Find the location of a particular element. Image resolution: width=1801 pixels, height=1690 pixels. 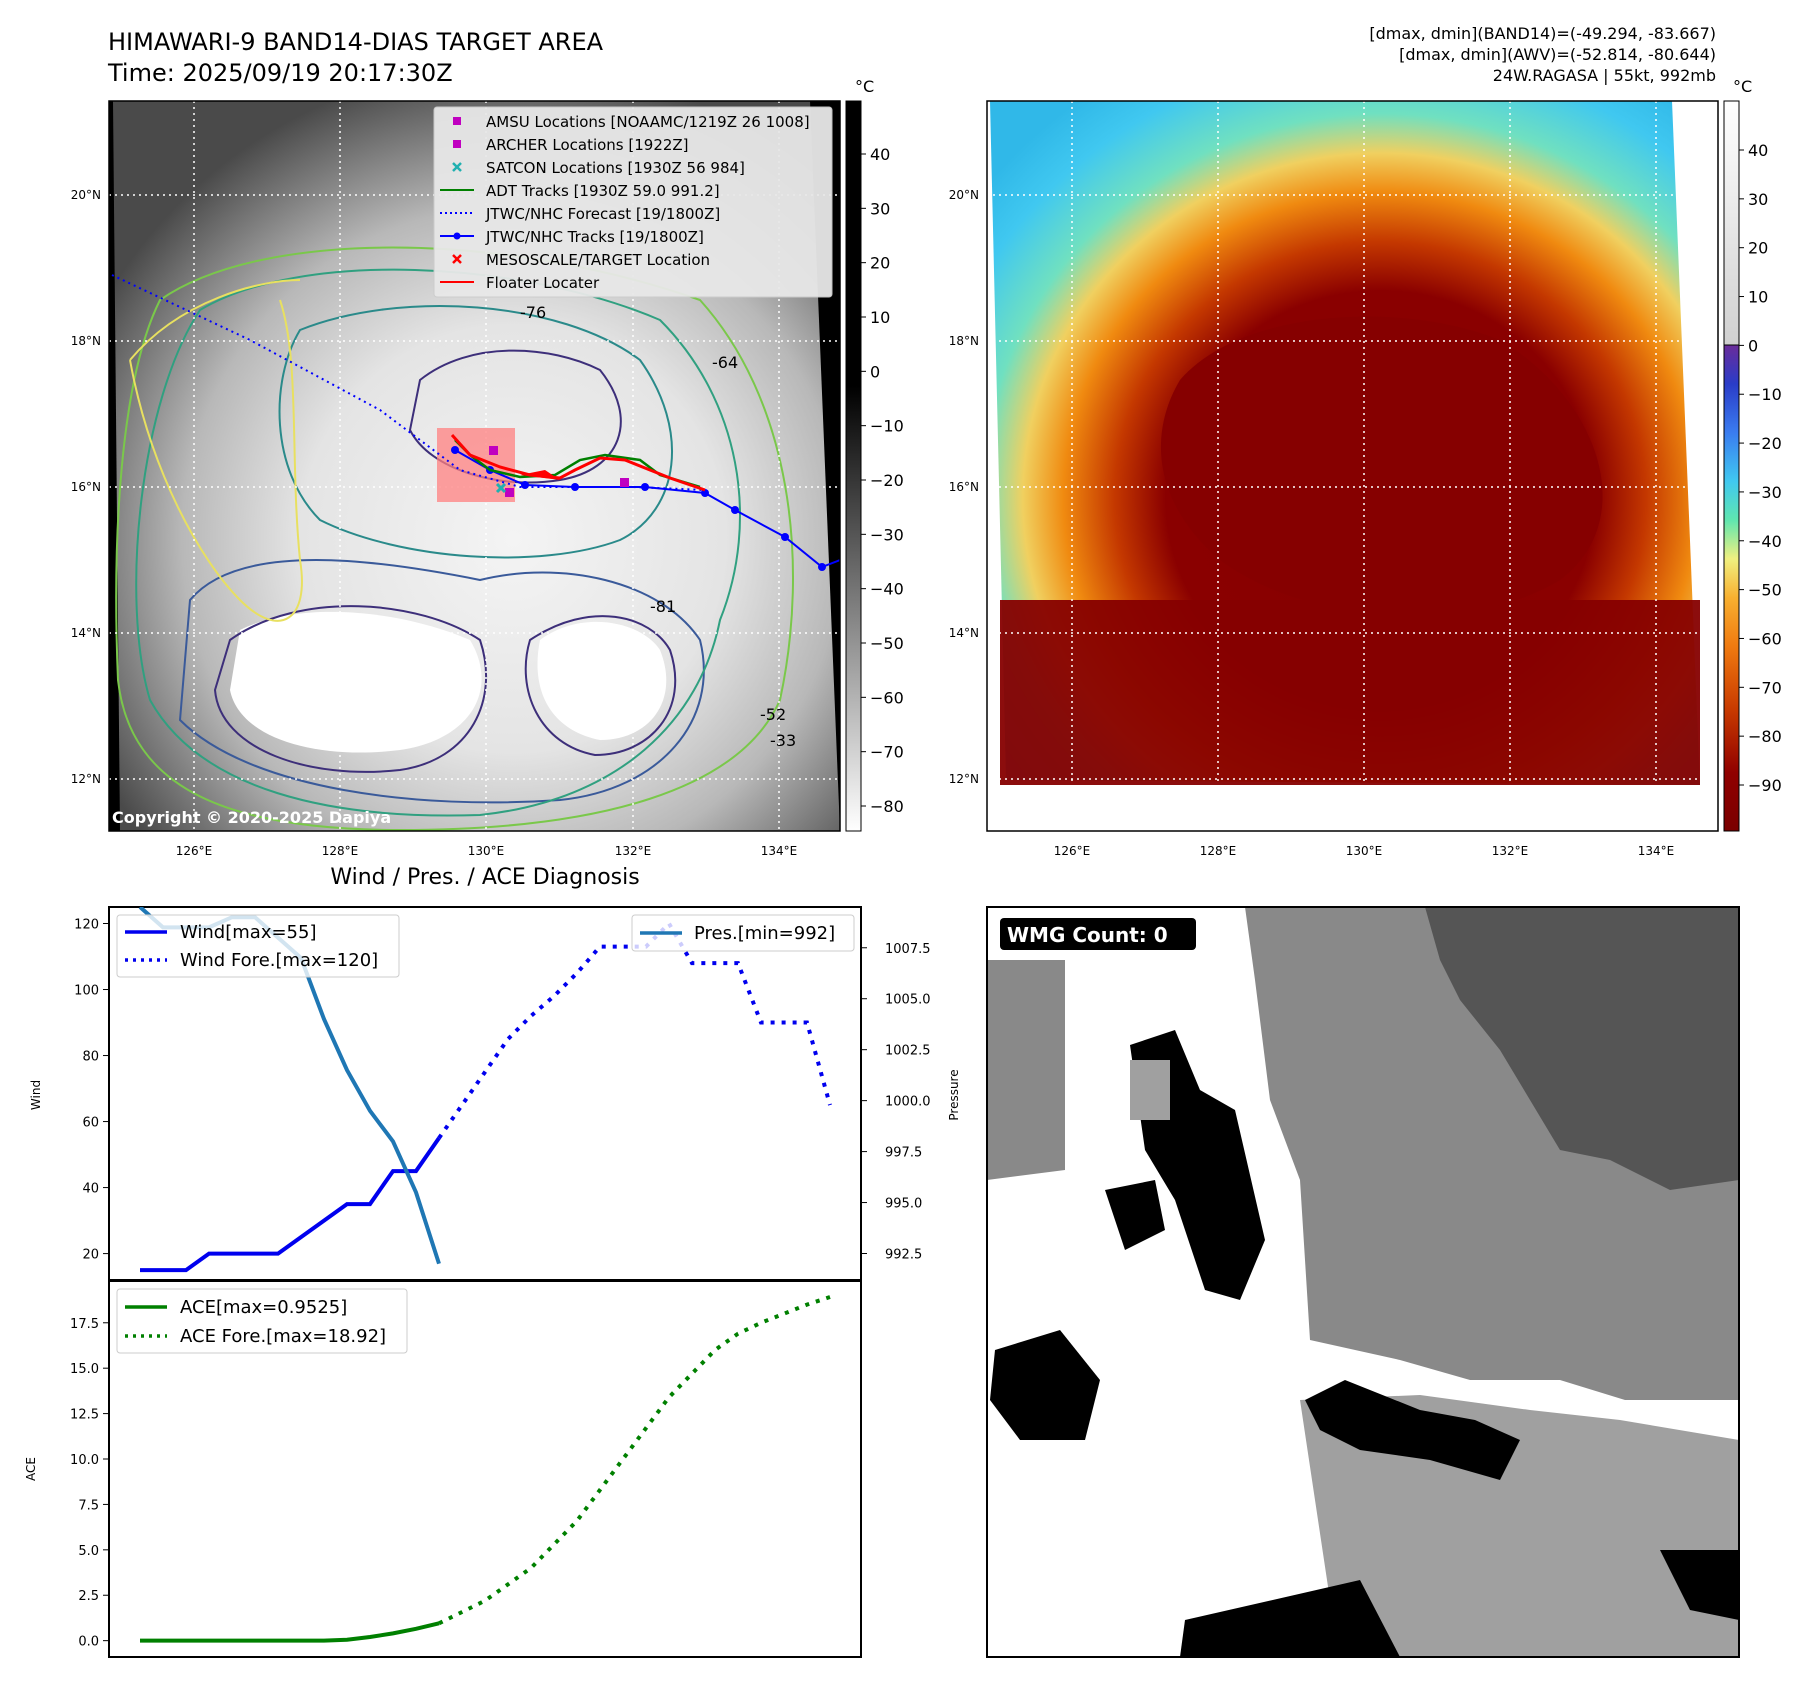

colorbar-tick-label: −30 is located at coordinates (1765, 492).